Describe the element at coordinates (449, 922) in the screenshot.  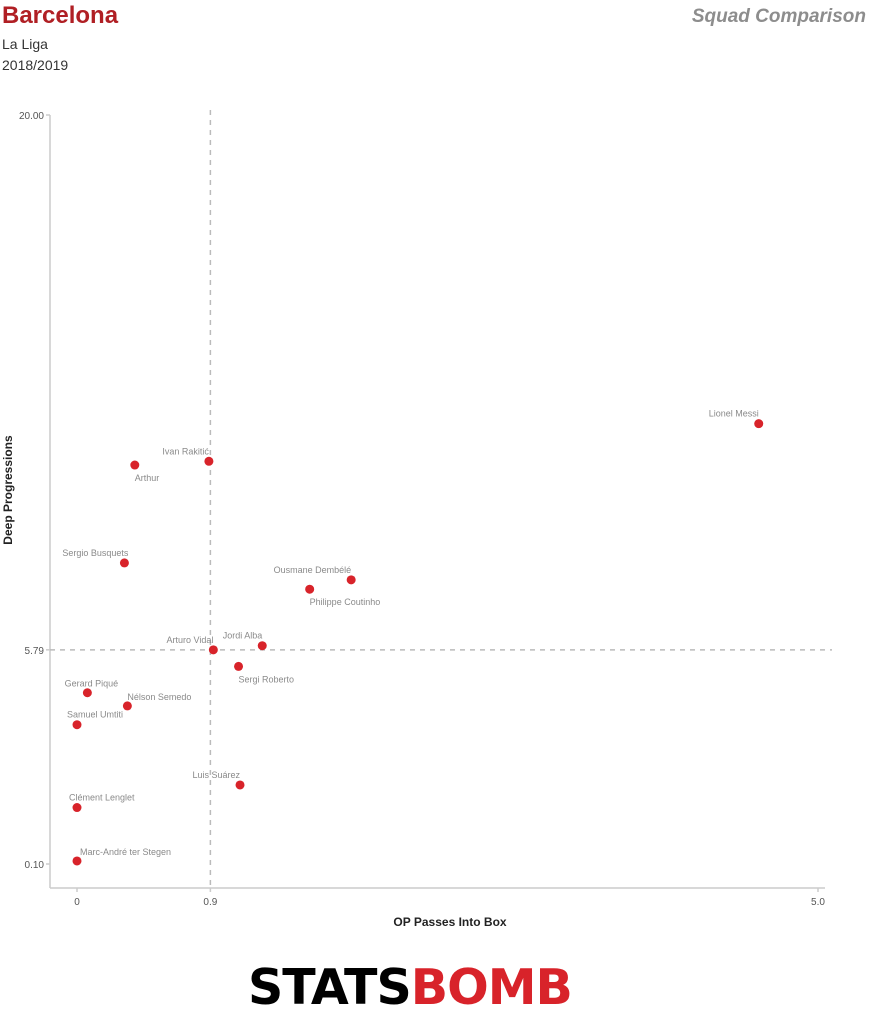
I see `x-axis-label: OP Passes Into Box` at that location.